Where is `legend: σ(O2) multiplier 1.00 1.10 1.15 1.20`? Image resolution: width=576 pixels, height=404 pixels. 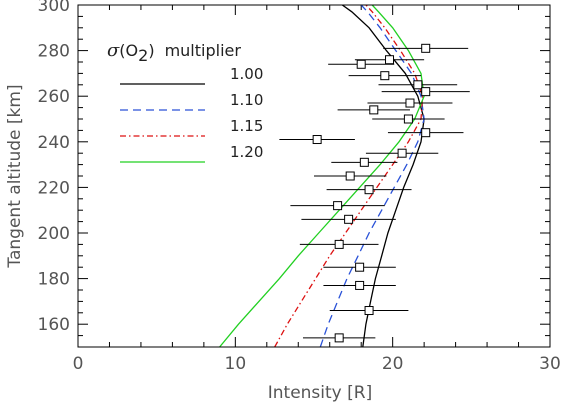 legend: σ(O2) multiplier 1.00 1.10 1.15 1.20 is located at coordinates (185, 101).